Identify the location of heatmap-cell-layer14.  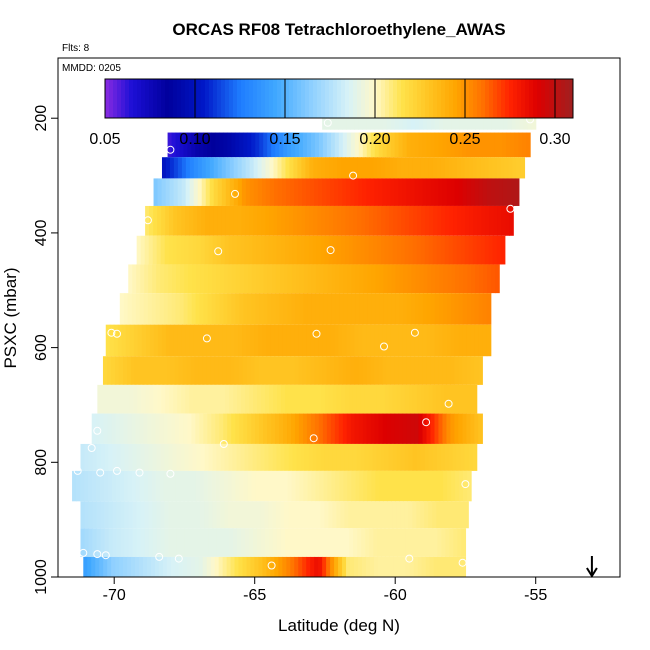
(207, 515).